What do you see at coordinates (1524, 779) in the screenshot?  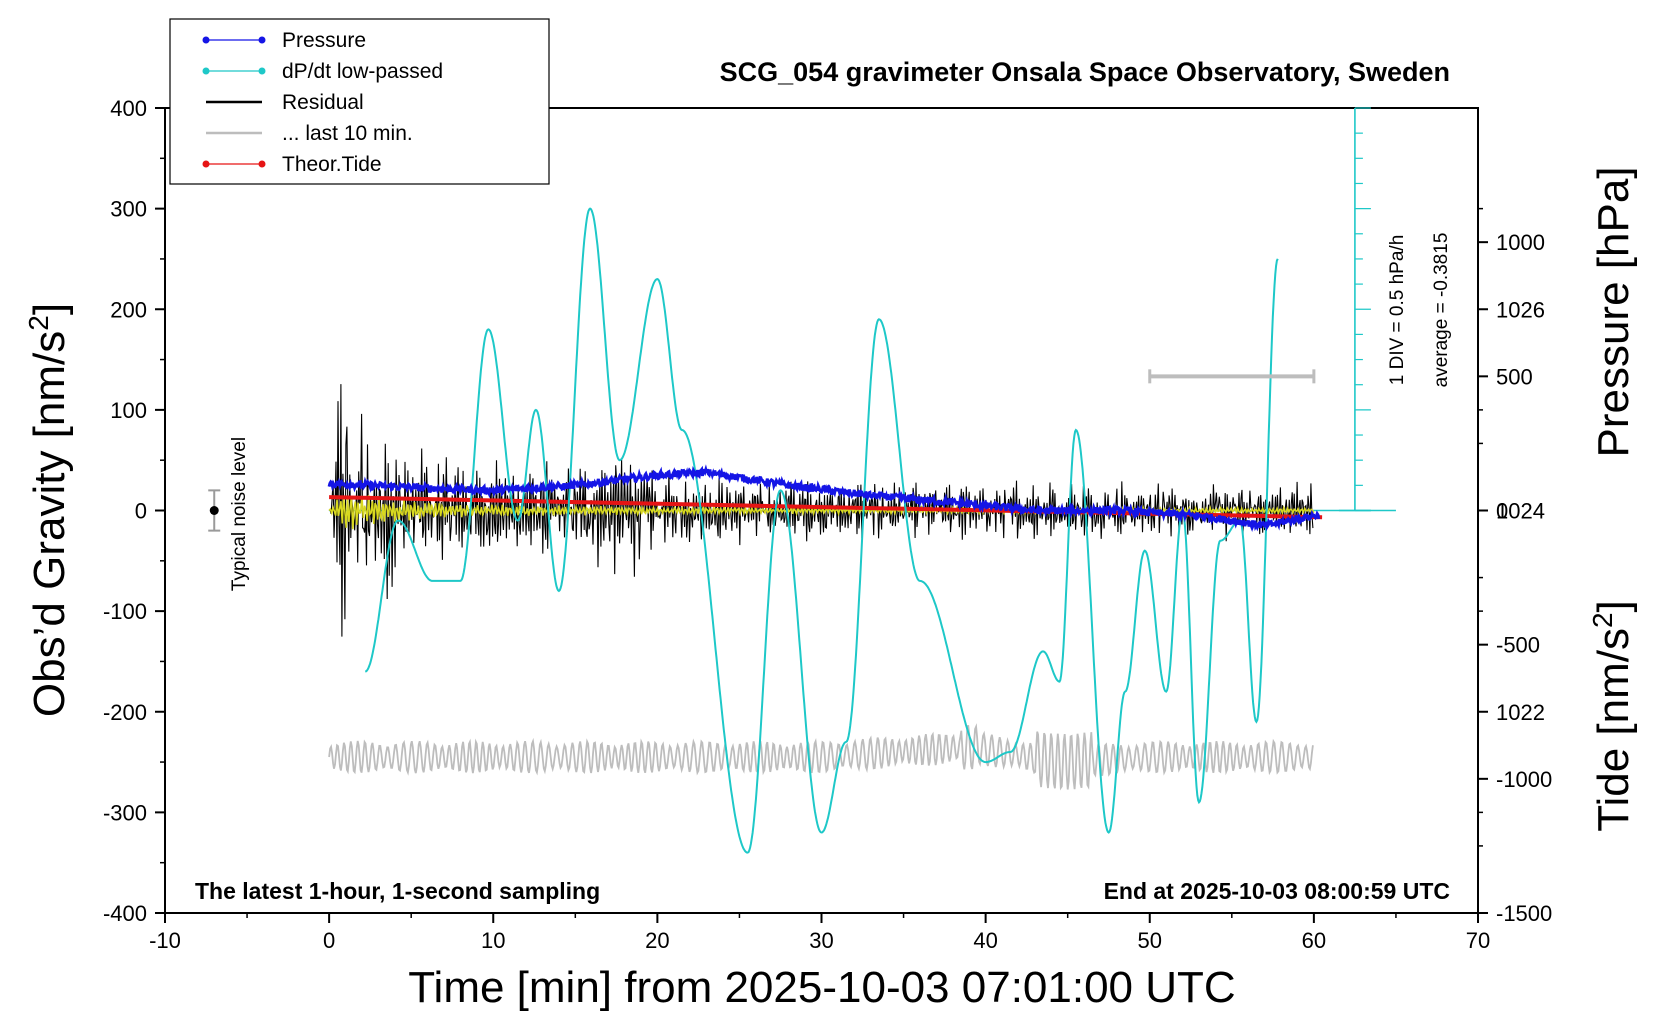 I see `tide-tick-label-1: -1000` at bounding box center [1524, 779].